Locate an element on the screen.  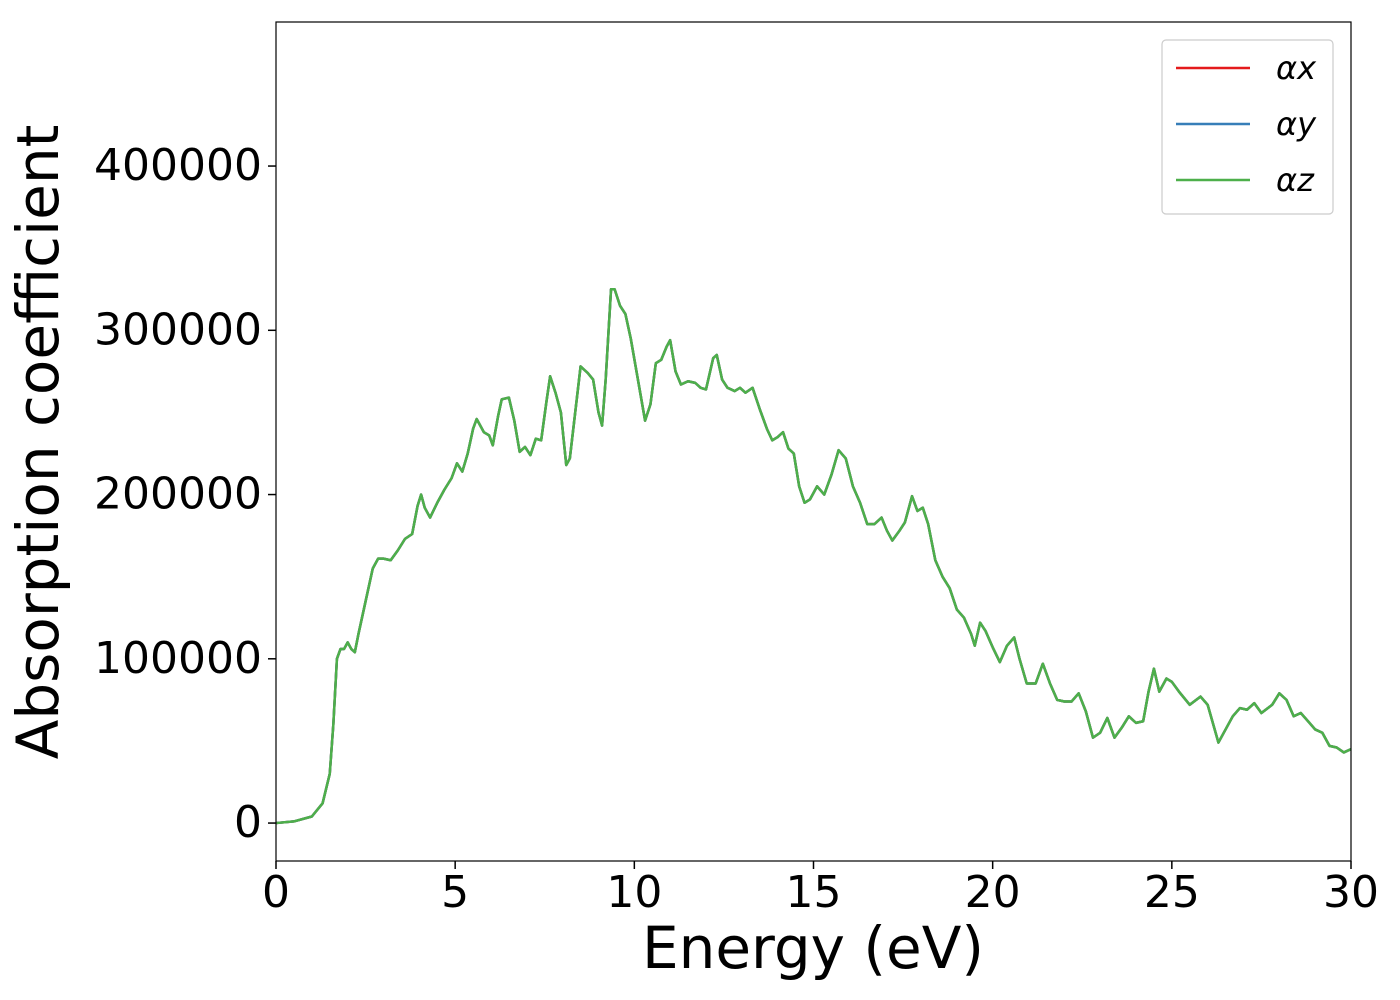
x-tick-label: 0 is located at coordinates (276, 892).